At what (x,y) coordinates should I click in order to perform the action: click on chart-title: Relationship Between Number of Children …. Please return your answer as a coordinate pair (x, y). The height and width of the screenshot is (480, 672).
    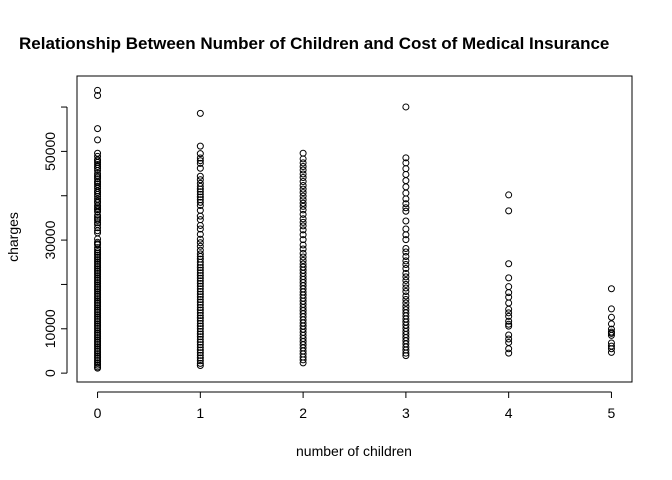
    Looking at the image, I should click on (314, 43).